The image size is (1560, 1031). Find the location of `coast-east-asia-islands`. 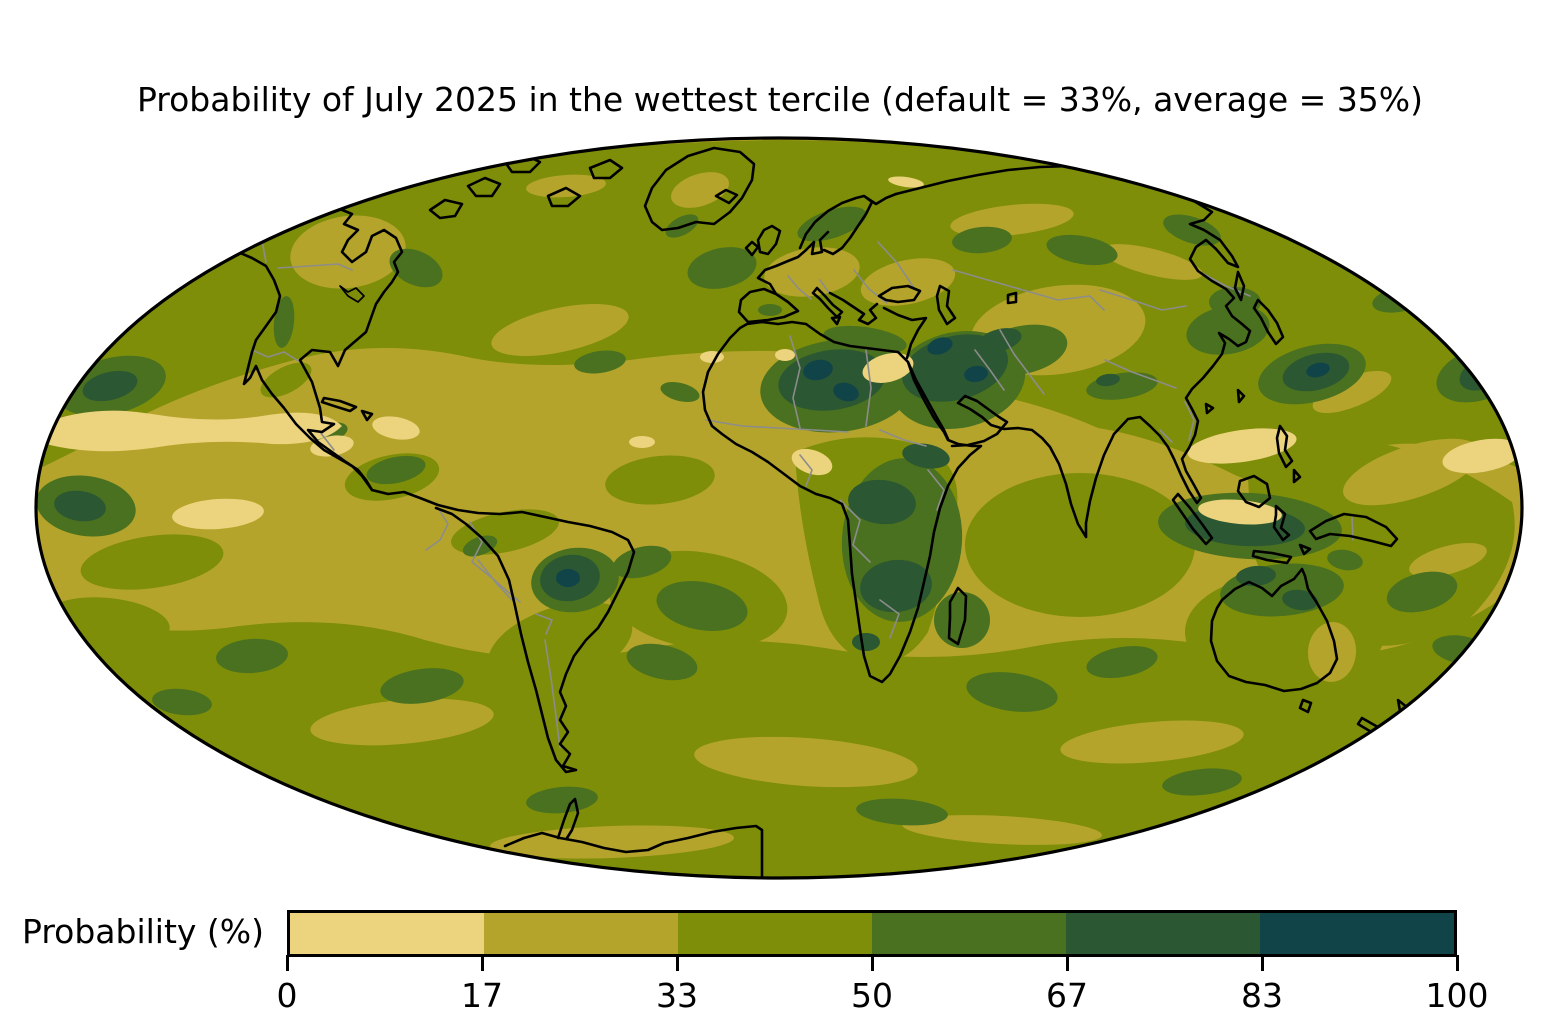

coast-east-asia-islands is located at coordinates (1244, 342).